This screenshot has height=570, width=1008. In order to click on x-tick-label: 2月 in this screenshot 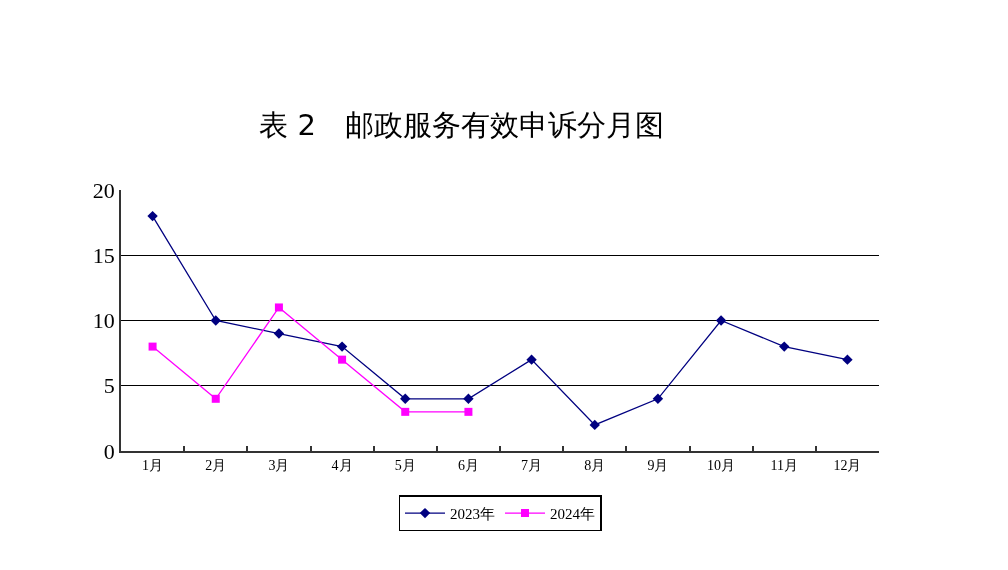, I will do `click(216, 465)`.